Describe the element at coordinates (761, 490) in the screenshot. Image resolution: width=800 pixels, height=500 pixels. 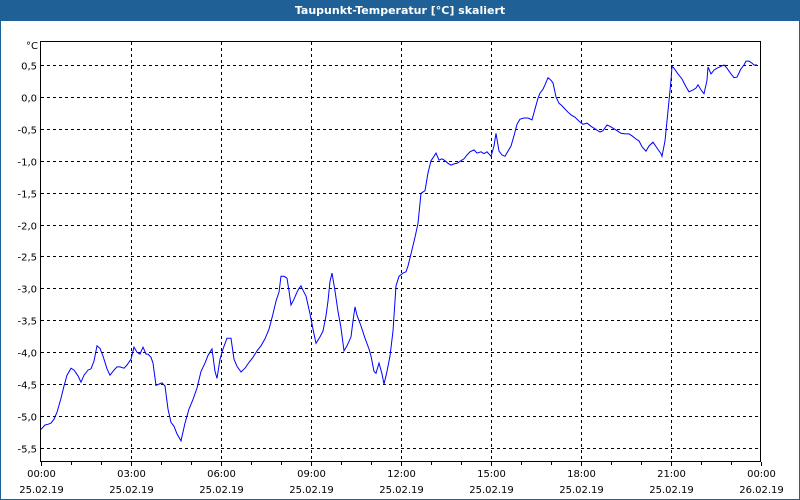
I see `x-tick-date-label: 26.02.19` at that location.